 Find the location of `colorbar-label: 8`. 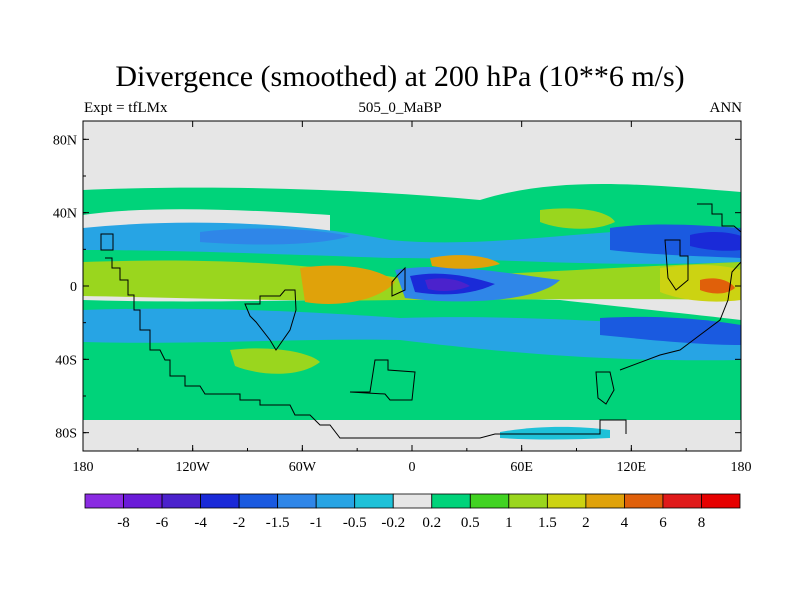

colorbar-label: 8 is located at coordinates (702, 523).